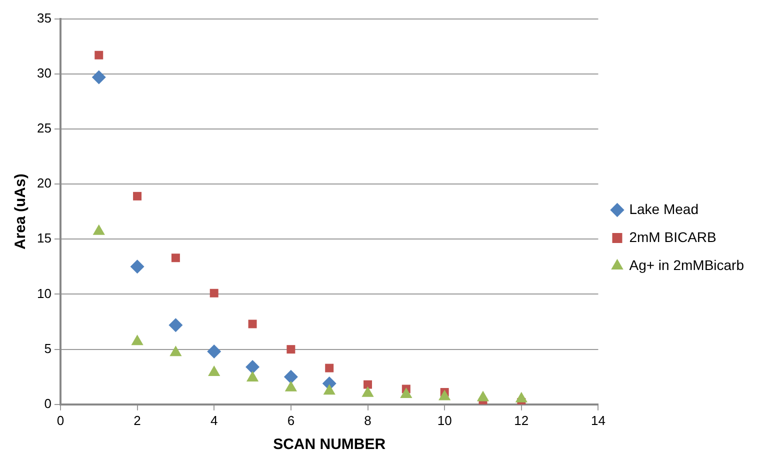 Image resolution: width=772 pixels, height=466 pixels. Describe the element at coordinates (48, 348) in the screenshot. I see `y-tick-label: 5` at that location.